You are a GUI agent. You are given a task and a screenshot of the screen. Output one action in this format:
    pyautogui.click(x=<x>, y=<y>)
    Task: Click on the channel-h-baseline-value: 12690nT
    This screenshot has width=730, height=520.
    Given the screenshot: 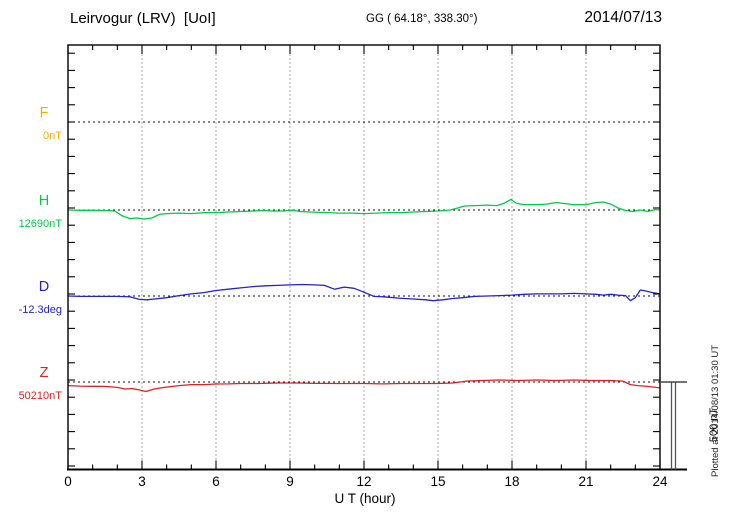 What is the action you would take?
    pyautogui.click(x=40, y=224)
    